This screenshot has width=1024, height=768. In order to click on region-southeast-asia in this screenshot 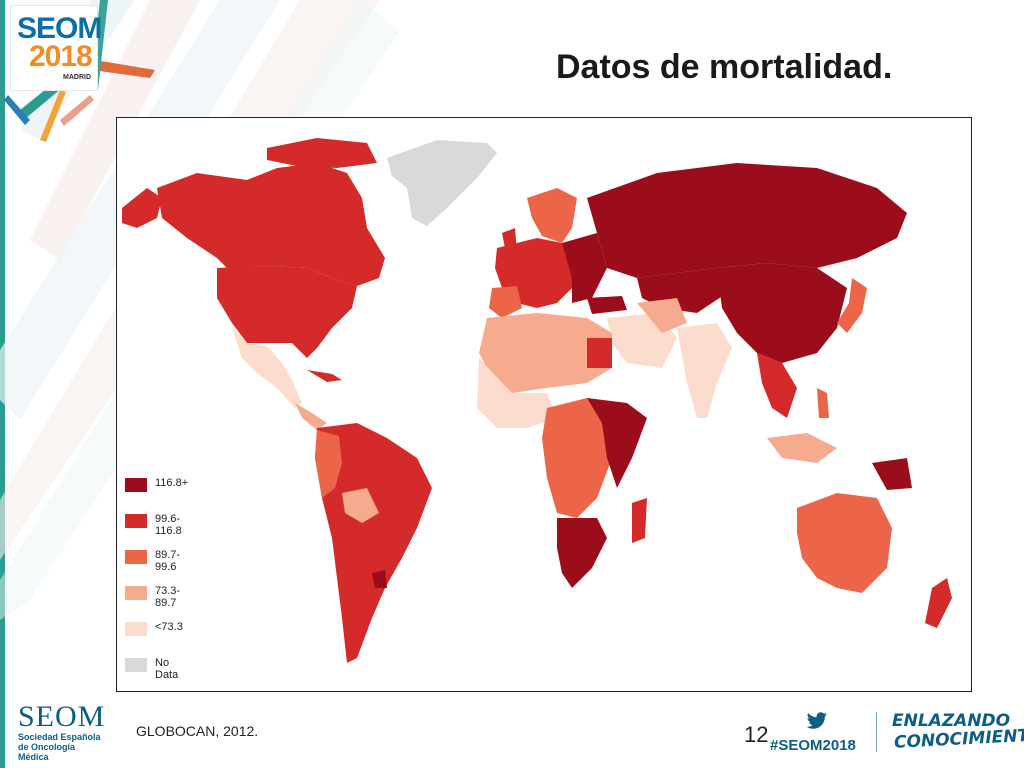, I will do `click(777, 385)`.